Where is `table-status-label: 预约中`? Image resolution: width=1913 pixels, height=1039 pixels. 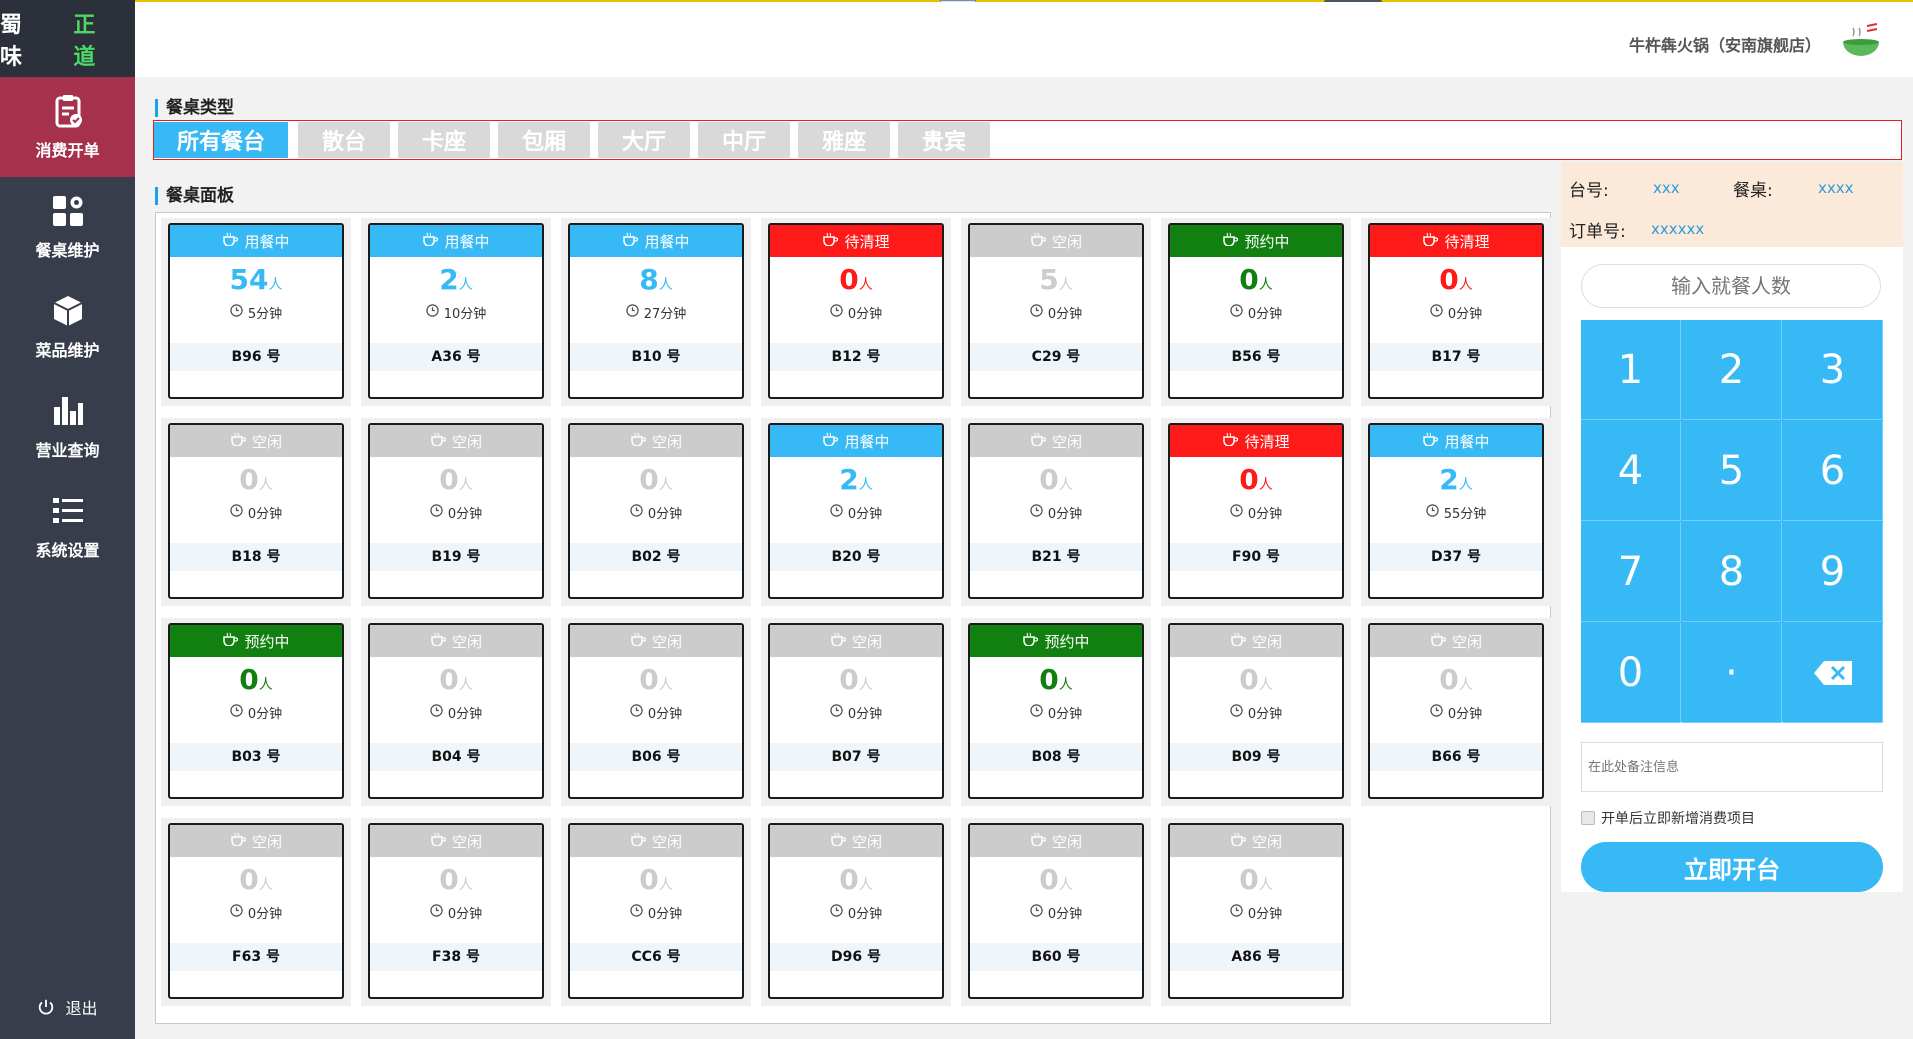
table-status-label: 预约中 is located at coordinates (267, 641).